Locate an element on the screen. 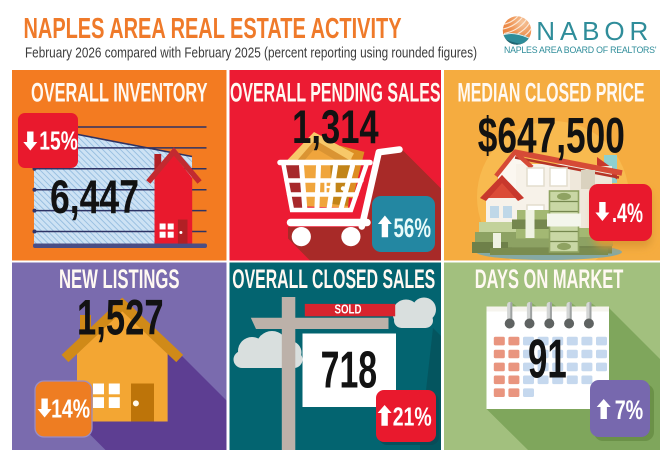 Image resolution: width=667 pixels, height=465 pixels. svg-text: NEW LISTINGS is located at coordinates (119, 279).